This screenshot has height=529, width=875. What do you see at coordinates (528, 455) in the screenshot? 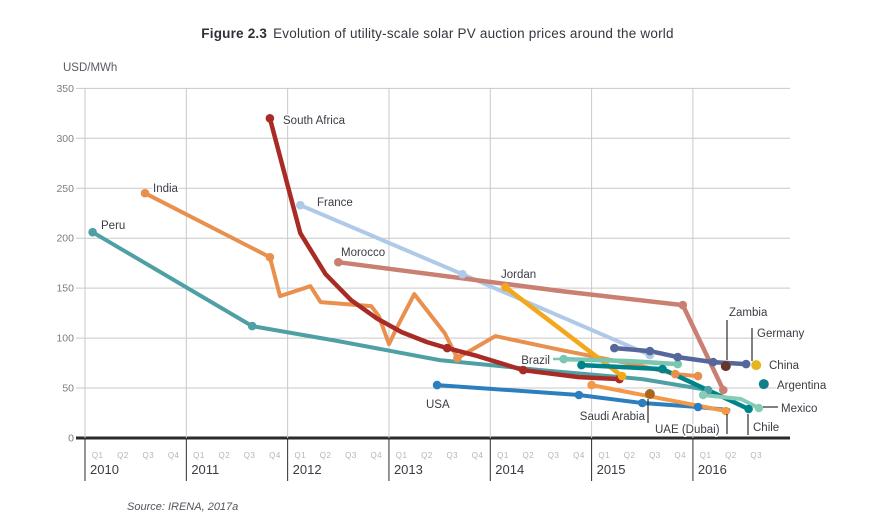
I see `quarter-label-2014-Q2: Q2` at bounding box center [528, 455].